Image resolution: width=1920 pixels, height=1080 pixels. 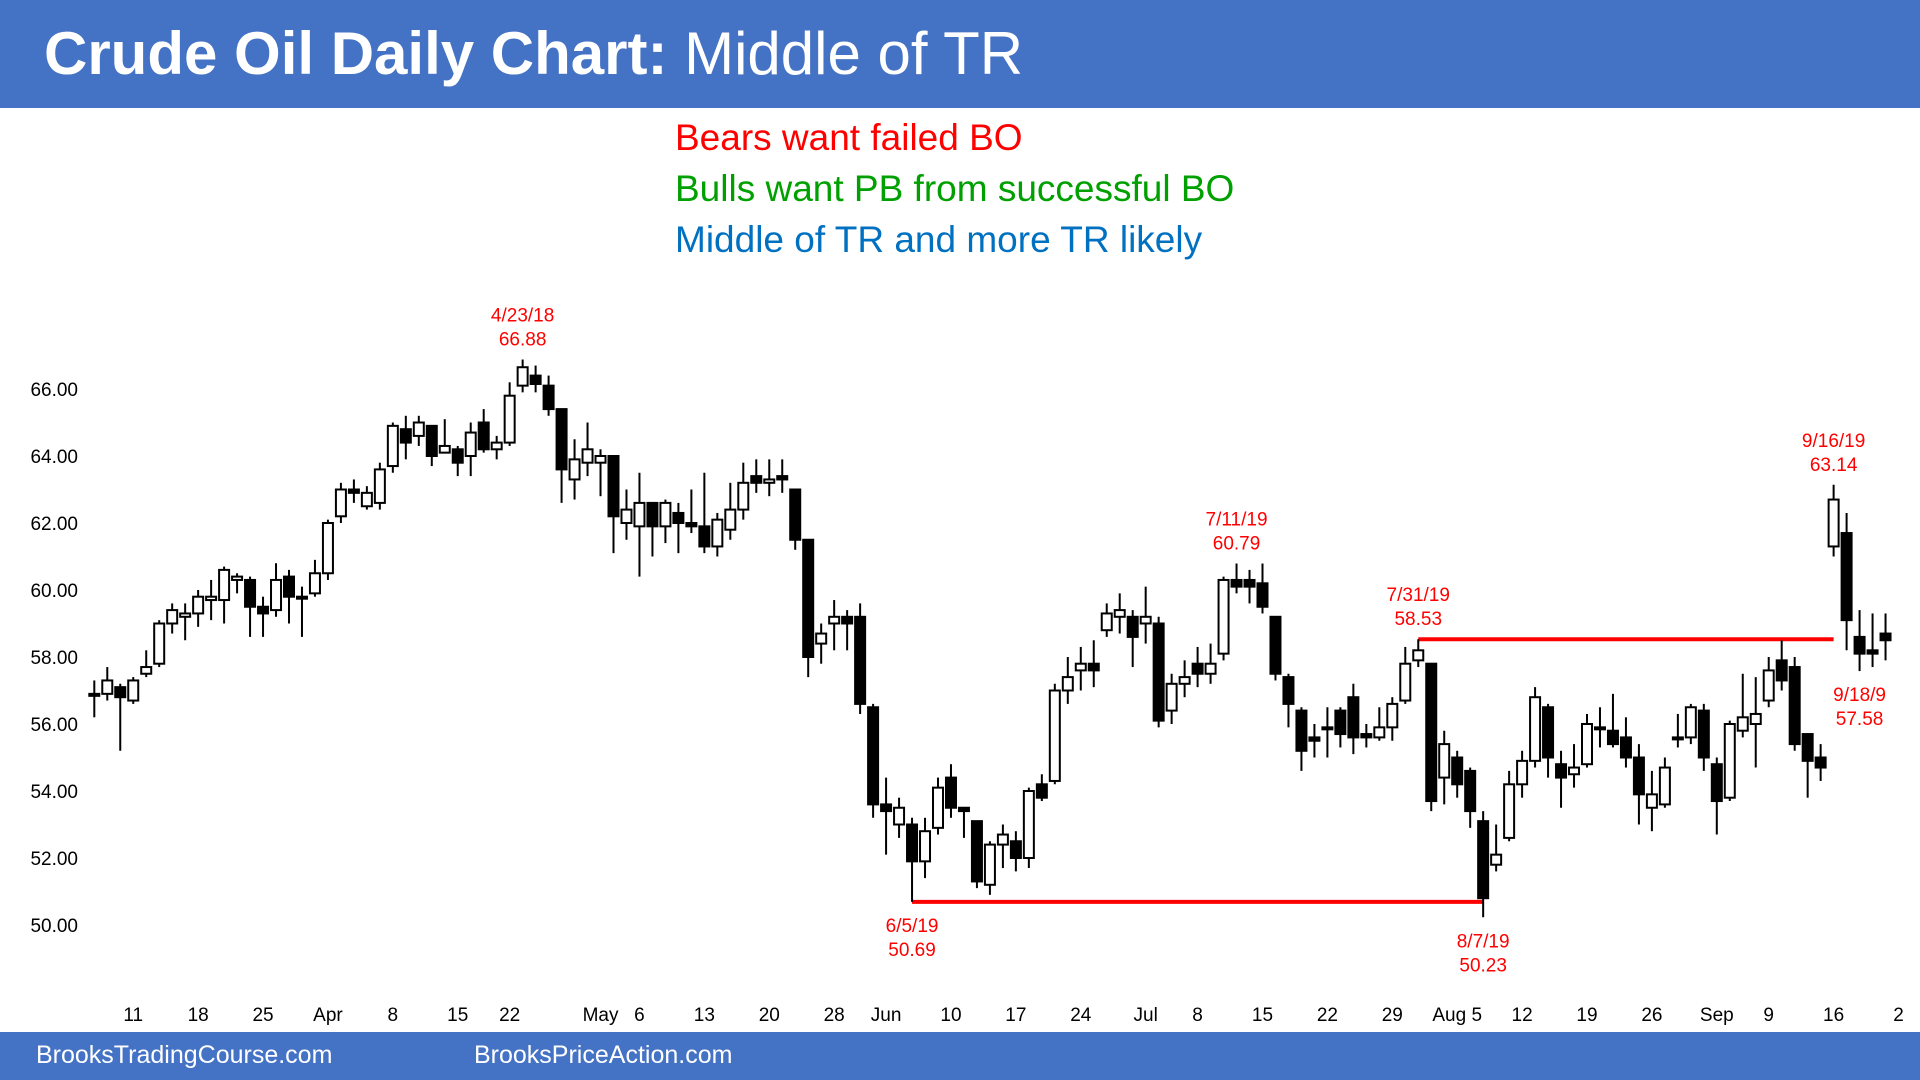 What do you see at coordinates (509, 1015) in the screenshot?
I see `x-tick-label: 22` at bounding box center [509, 1015].